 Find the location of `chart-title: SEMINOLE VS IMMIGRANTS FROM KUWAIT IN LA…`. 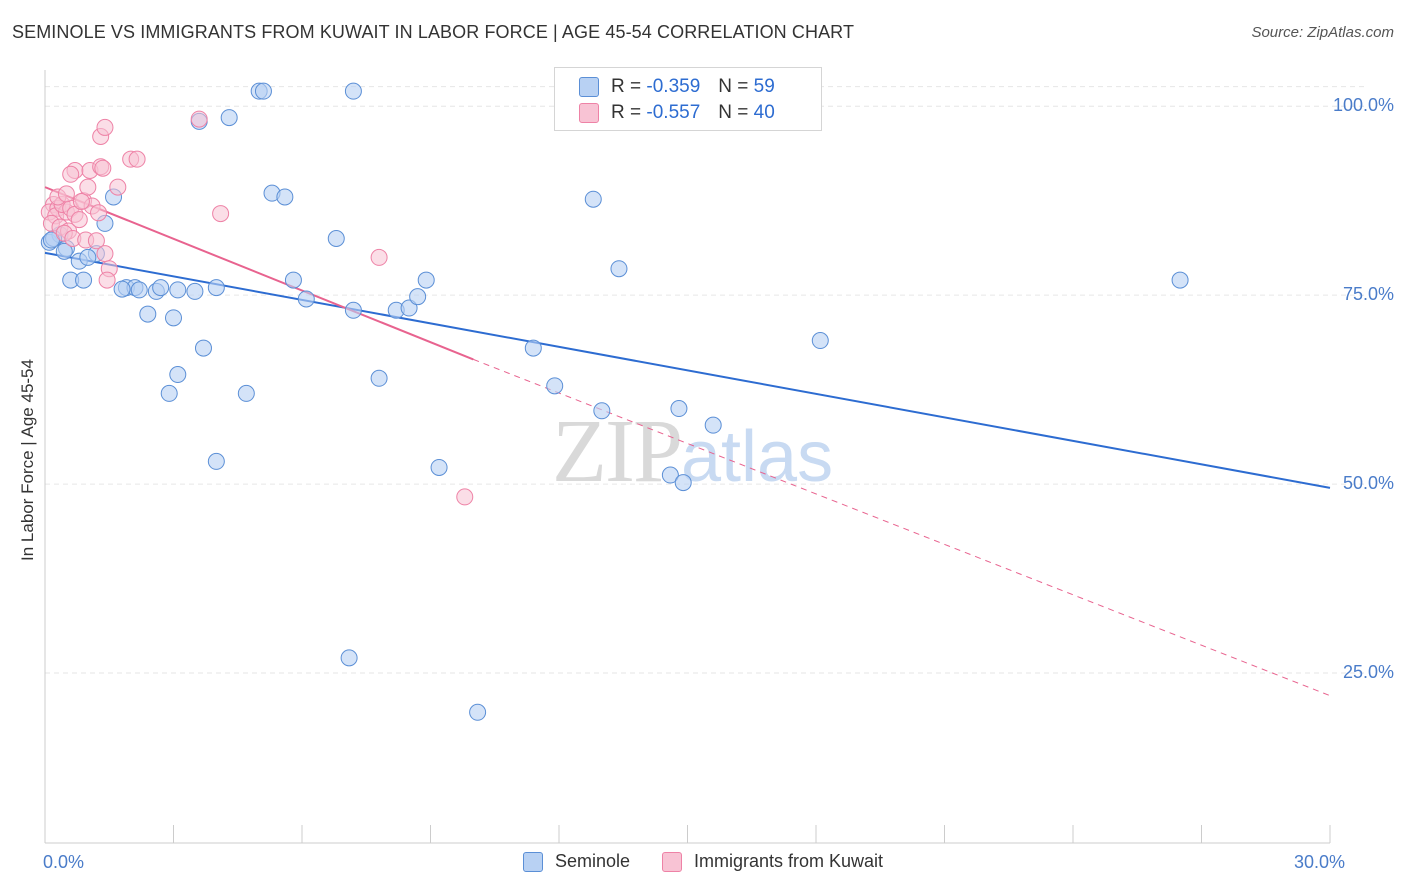

chart-title: SEMINOLE VS IMMIGRANTS FROM KUWAIT IN LA… is located at coordinates (433, 32).